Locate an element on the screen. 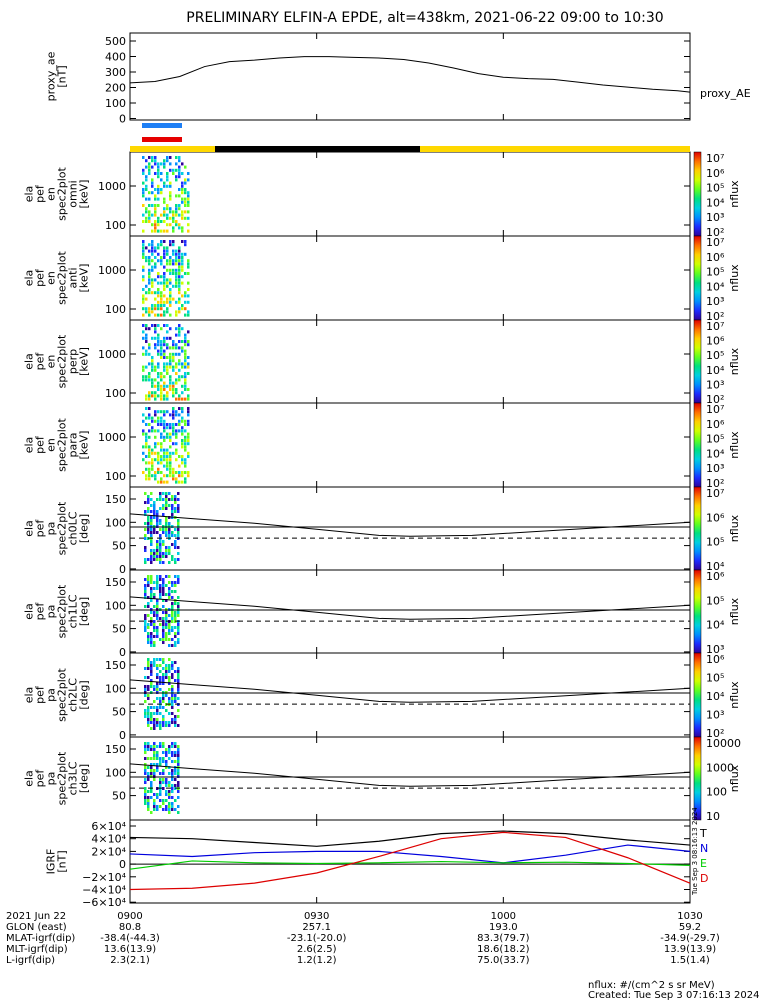 The height and width of the screenshot is (1000, 775). colorbar-tick-label: 10⁴ is located at coordinates (715, 370).